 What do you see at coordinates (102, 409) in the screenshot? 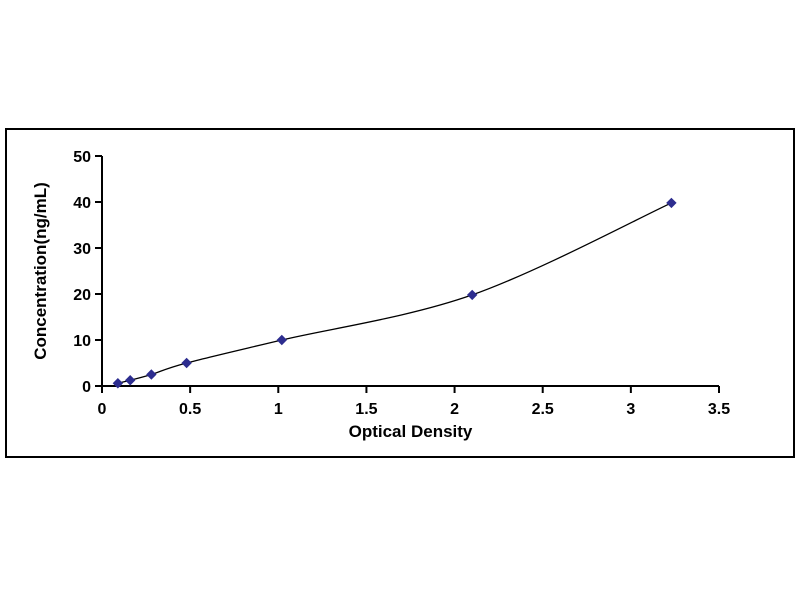
I see `x-tick-label: 0` at bounding box center [102, 409].